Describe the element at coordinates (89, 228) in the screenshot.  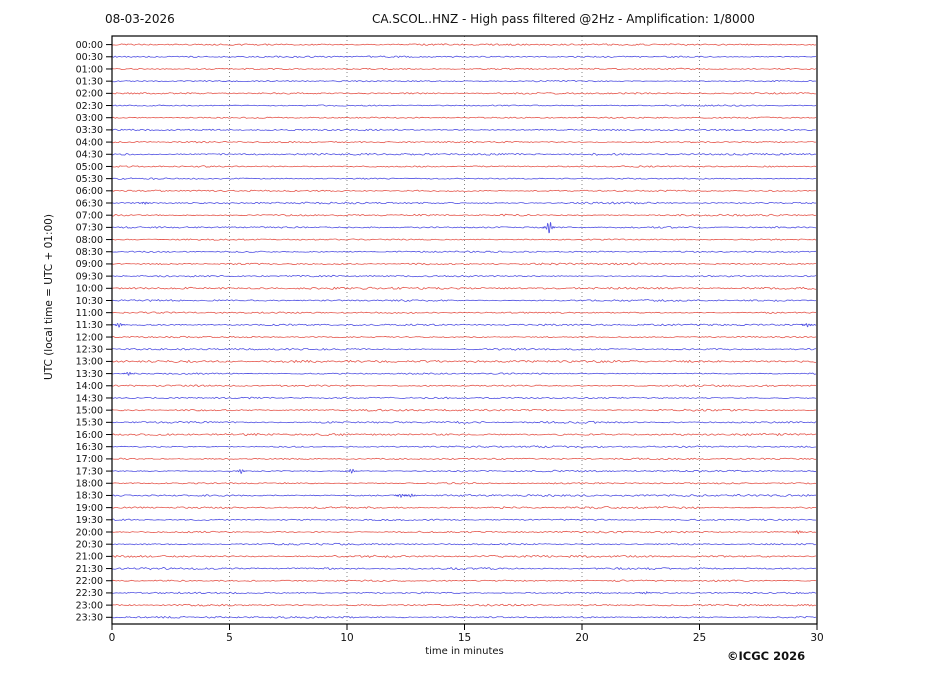
I see `y-tick-label: 07:30` at that location.